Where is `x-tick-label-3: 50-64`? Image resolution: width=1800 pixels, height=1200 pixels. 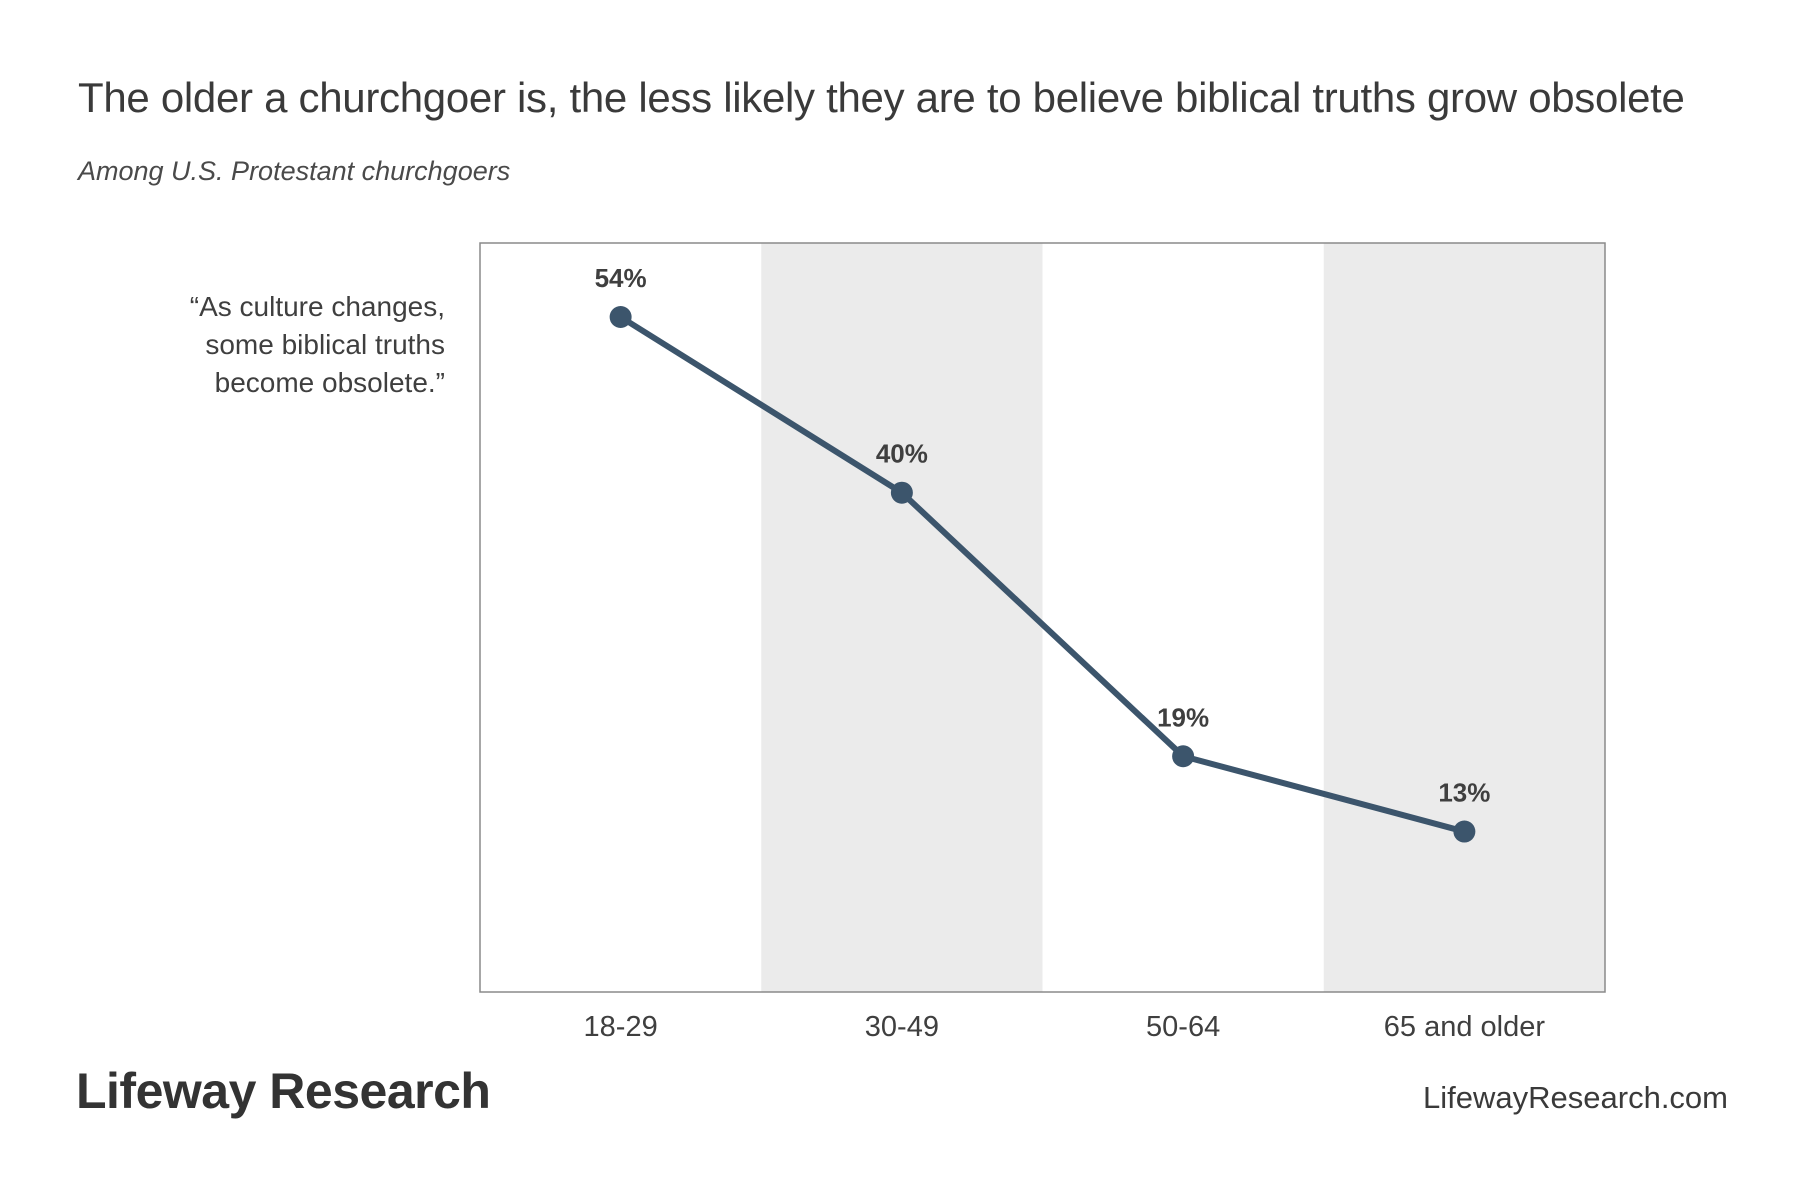 x-tick-label-3: 50-64 is located at coordinates (1183, 1027).